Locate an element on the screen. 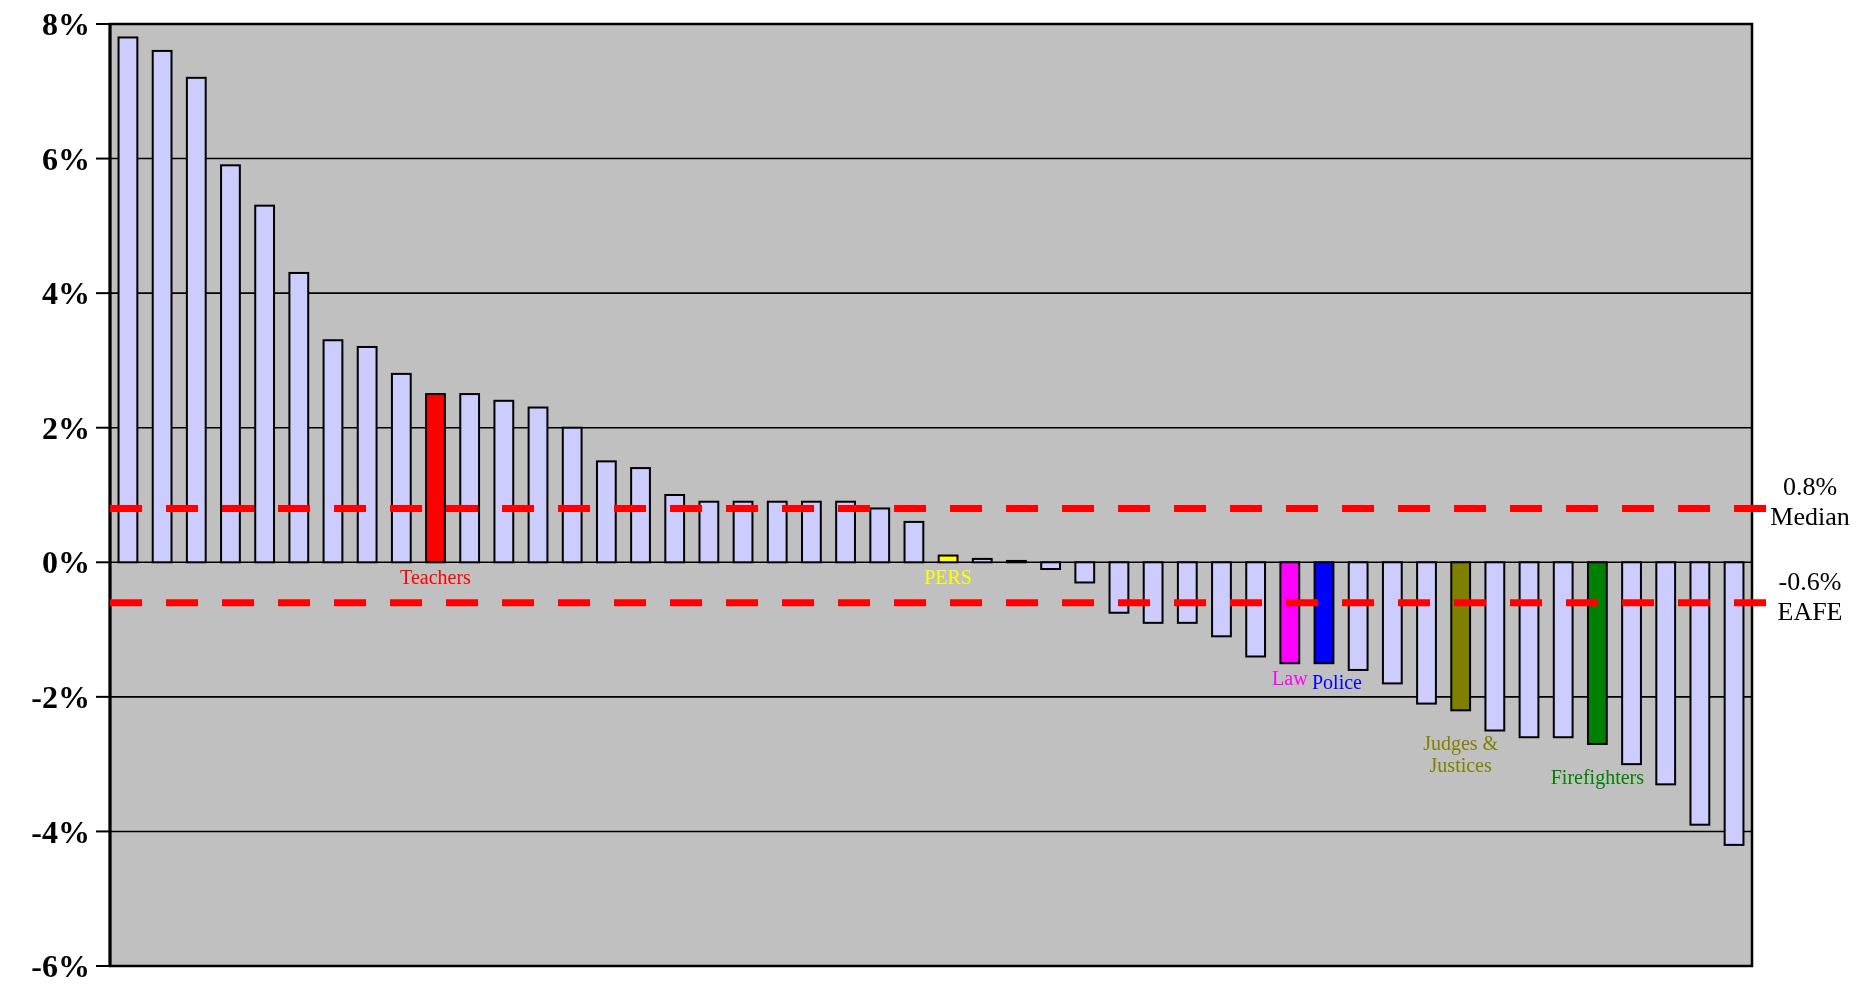 Image resolution: width=1866 pixels, height=988 pixels. y-tick-label: 0% is located at coordinates (66, 562).